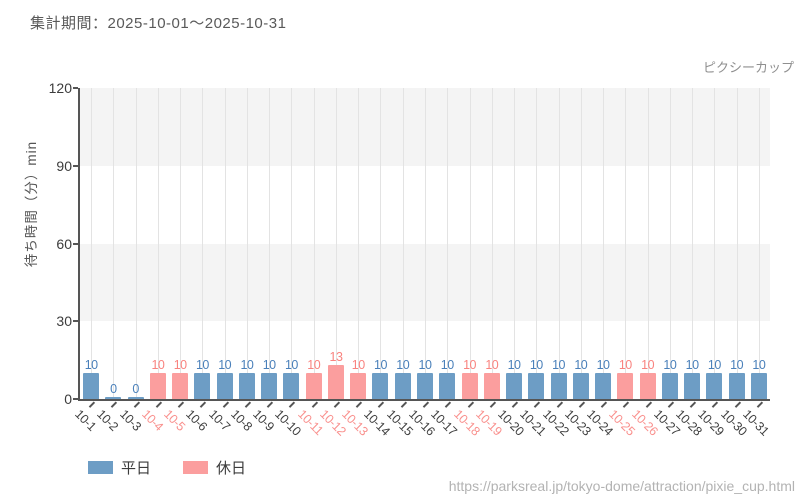 The image size is (800, 500). Describe the element at coordinates (130, 420) in the screenshot. I see `x-tick-label-10-3: 10-3` at that location.